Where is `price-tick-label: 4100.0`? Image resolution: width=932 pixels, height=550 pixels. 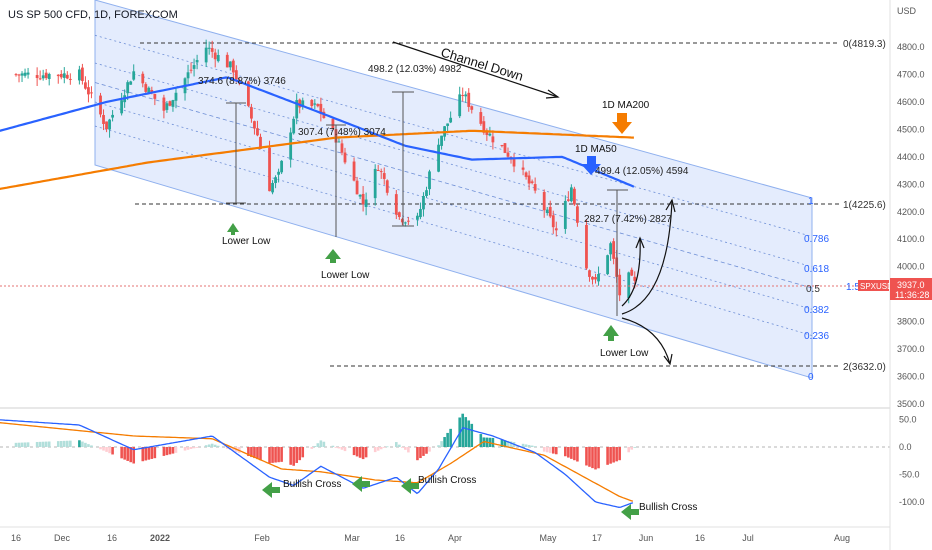 price-tick-label: 4100.0 is located at coordinates (911, 239).